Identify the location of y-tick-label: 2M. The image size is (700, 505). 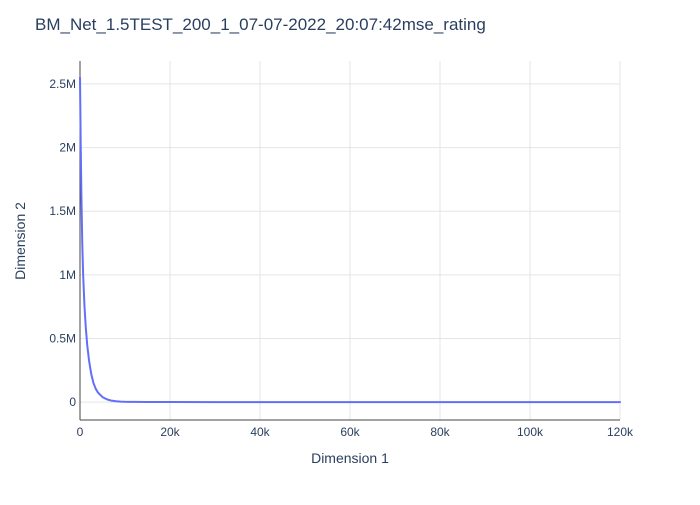
(67, 148).